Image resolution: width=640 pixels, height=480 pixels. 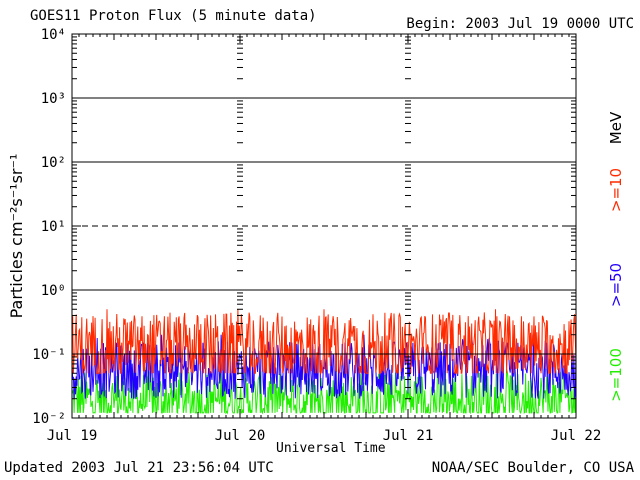 I want to click on y-tick-label: 10⁰, so click(x=53, y=291).